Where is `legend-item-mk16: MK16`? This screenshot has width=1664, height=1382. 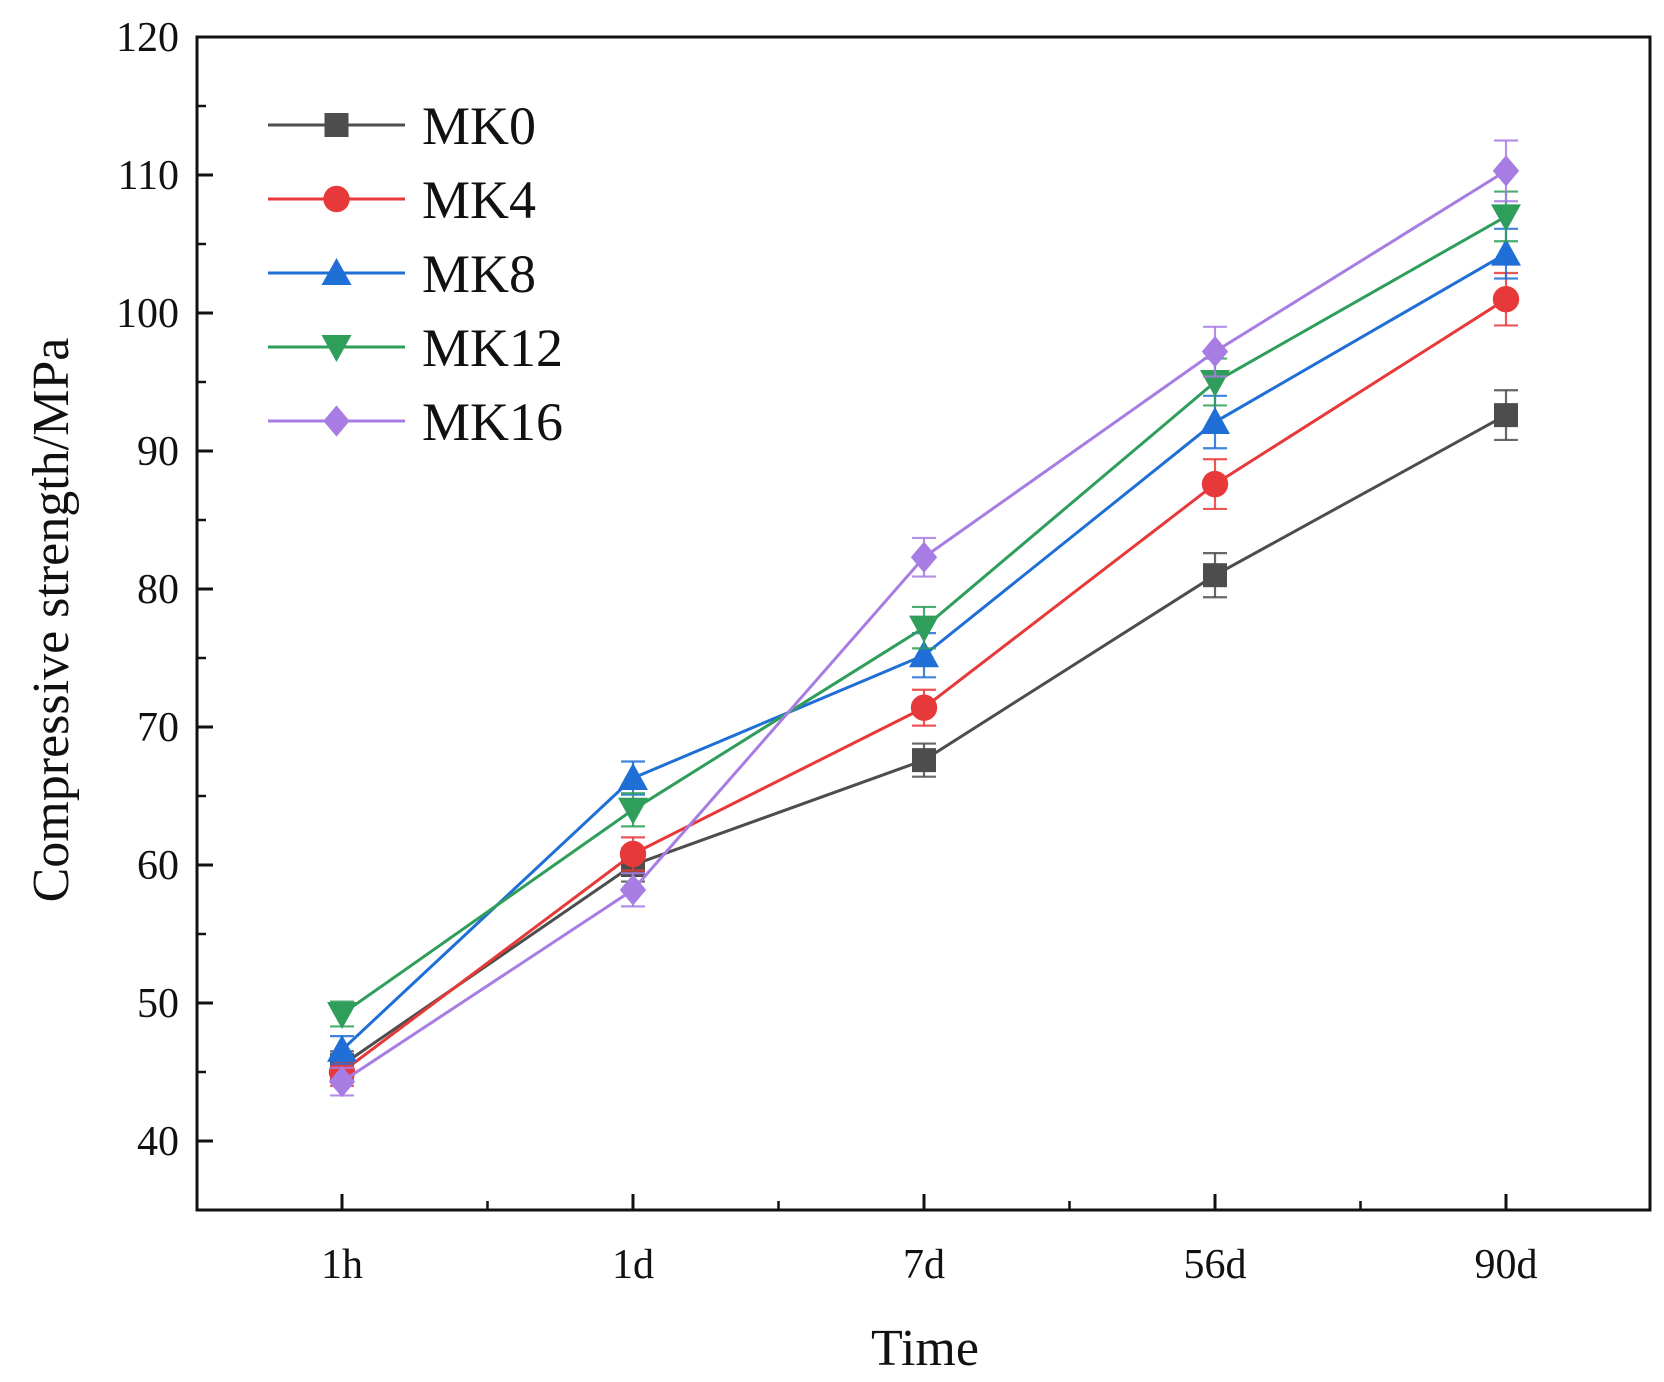 legend-item-mk16: MK16 is located at coordinates (415, 422).